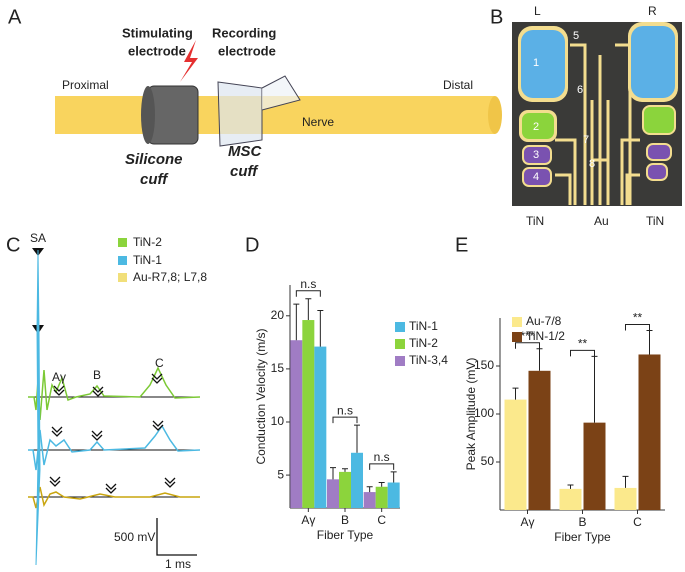 Image resolution: width=685 pixels, height=572 pixels. I want to click on significance-label: **, so click(638, 318).